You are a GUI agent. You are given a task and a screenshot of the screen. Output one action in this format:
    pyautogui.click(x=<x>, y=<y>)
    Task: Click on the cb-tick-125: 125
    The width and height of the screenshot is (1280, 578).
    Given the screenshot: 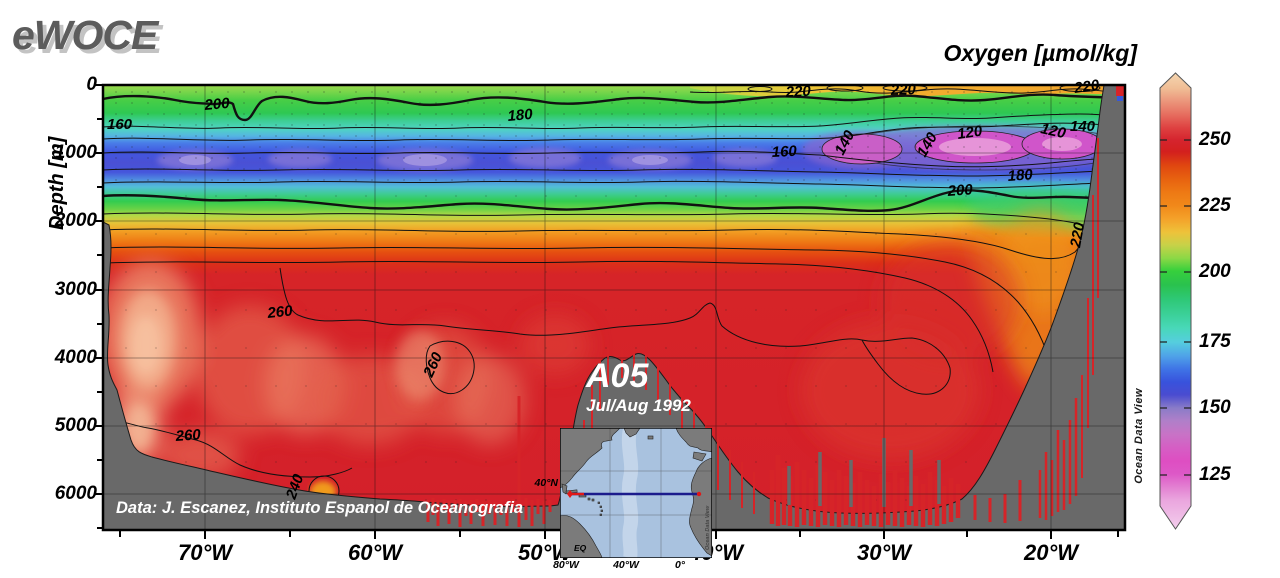 What is the action you would take?
    pyautogui.click(x=1215, y=474)
    